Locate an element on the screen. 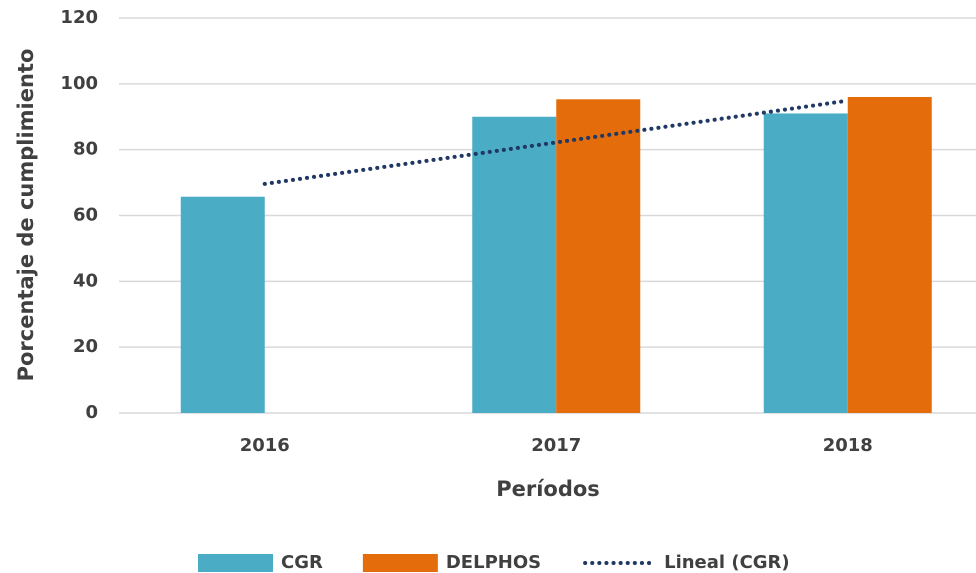 This screenshot has height=573, width=976. y-tick-label: 0 is located at coordinates (91, 412).